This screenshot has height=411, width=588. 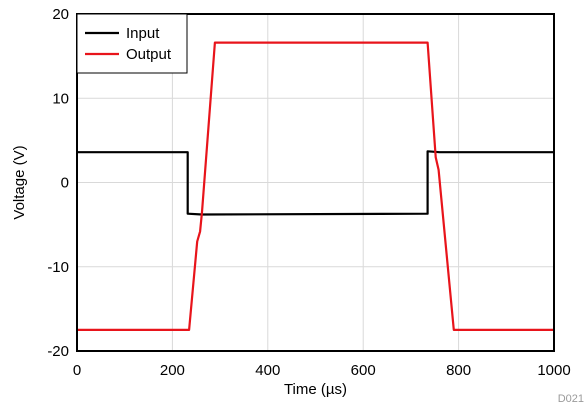 What do you see at coordinates (315, 389) in the screenshot?
I see `x-axis-title: Time (µs)` at bounding box center [315, 389].